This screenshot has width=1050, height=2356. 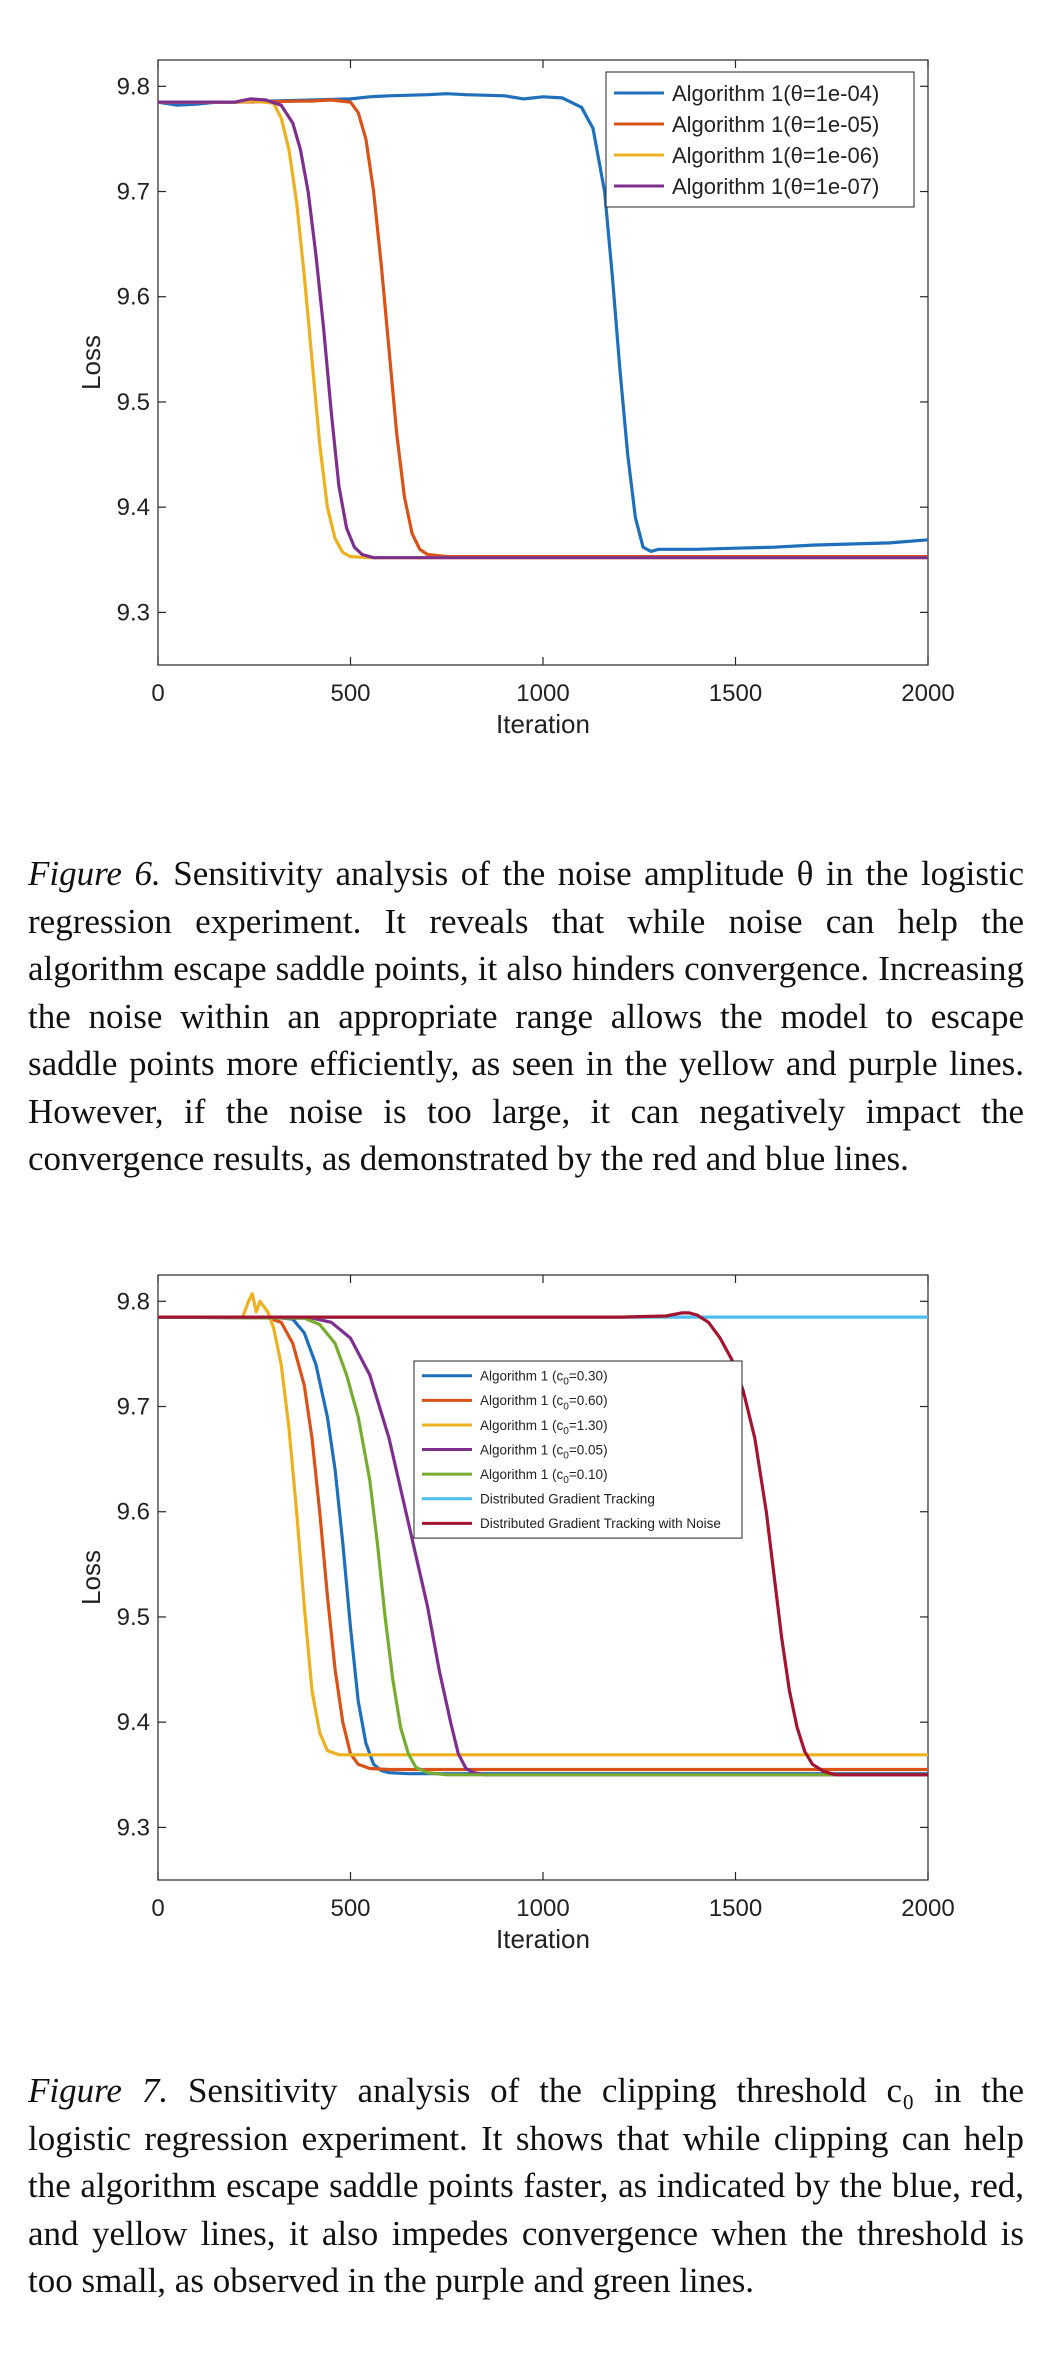 I want to click on fig6-legend-label-3: Algorithm 1(θ=1e-07), so click(x=775, y=186).